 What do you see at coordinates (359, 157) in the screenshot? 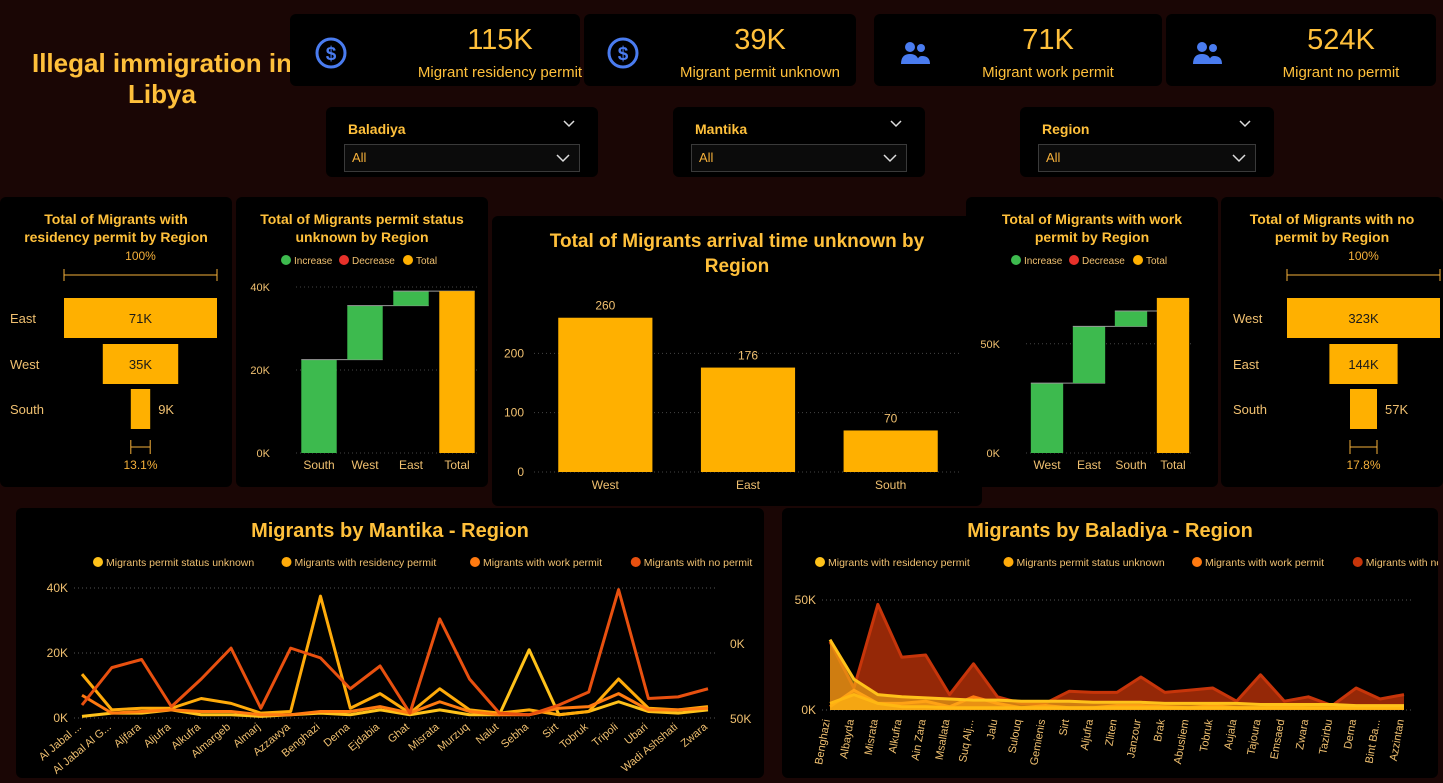
I see `select-value: All` at bounding box center [359, 157].